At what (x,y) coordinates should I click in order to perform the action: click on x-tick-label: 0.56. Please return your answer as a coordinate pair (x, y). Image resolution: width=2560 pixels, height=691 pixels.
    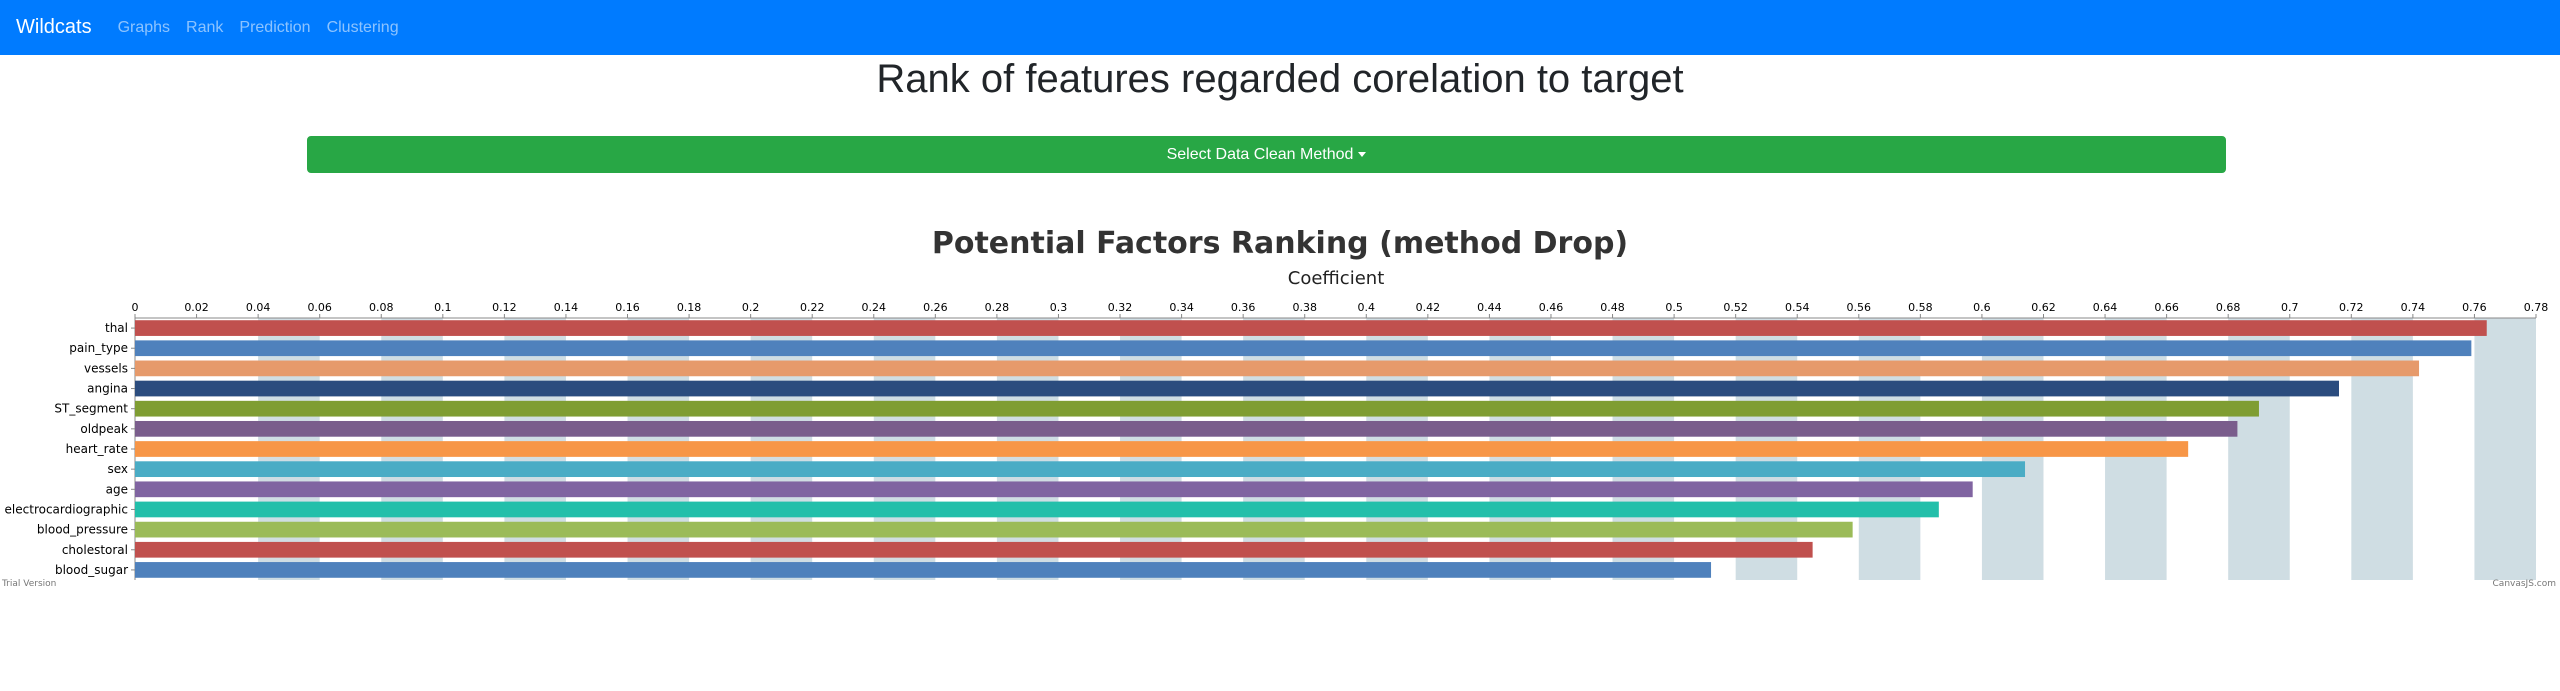
    Looking at the image, I should click on (1859, 307).